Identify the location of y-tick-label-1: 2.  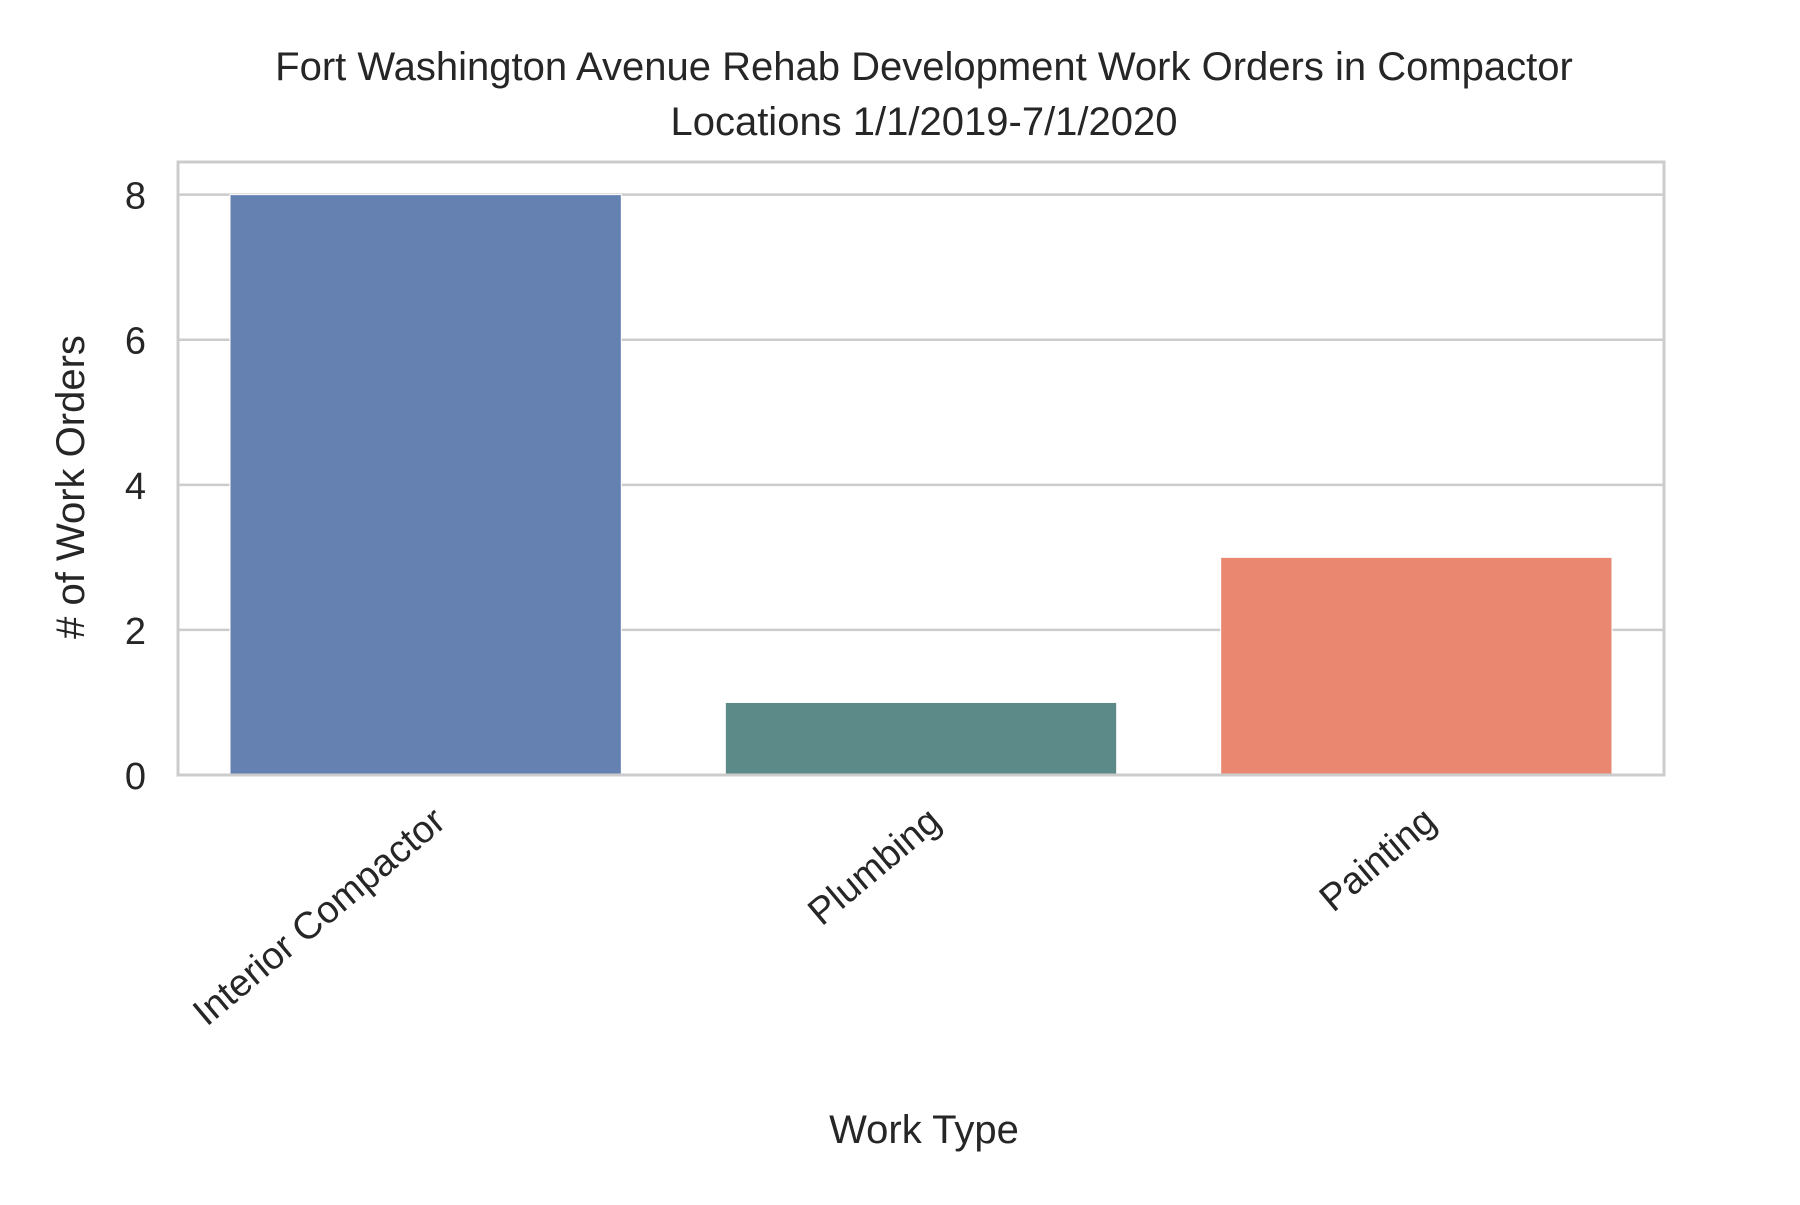
(135, 632).